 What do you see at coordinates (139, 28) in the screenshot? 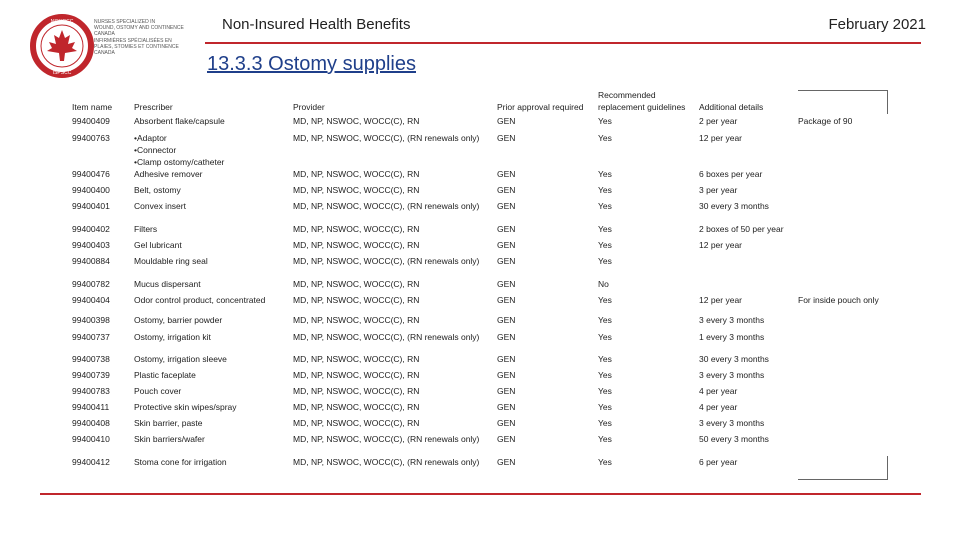
I see `logo-line: WOUND, OSTOMY AND CONTINENCE` at bounding box center [139, 28].